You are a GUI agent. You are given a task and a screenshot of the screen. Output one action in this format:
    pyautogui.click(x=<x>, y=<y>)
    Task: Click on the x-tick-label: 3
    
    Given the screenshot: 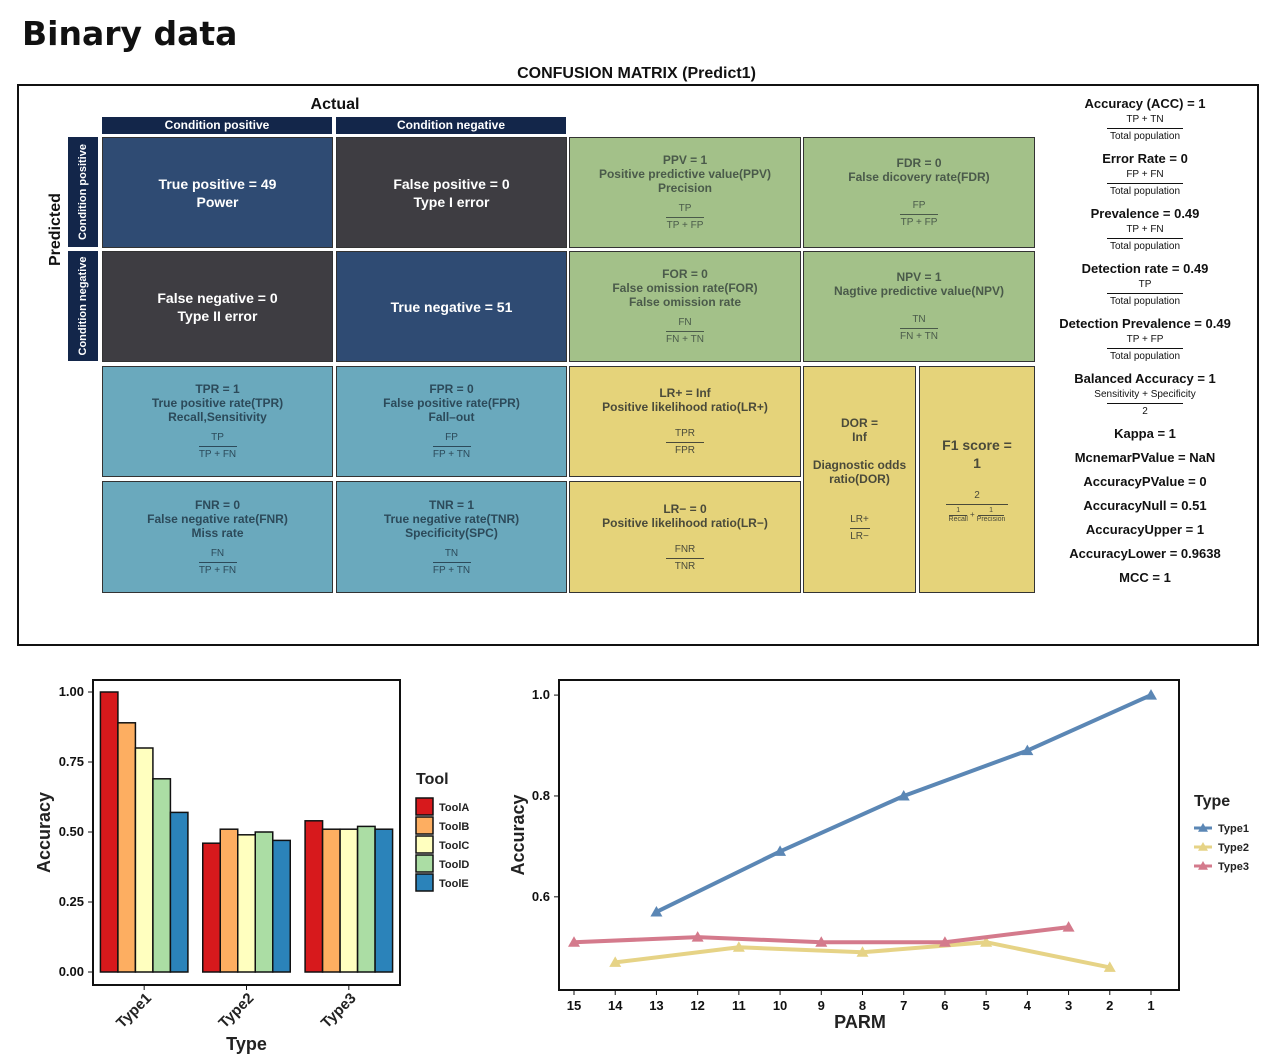 What is the action you would take?
    pyautogui.click(x=1068, y=1005)
    